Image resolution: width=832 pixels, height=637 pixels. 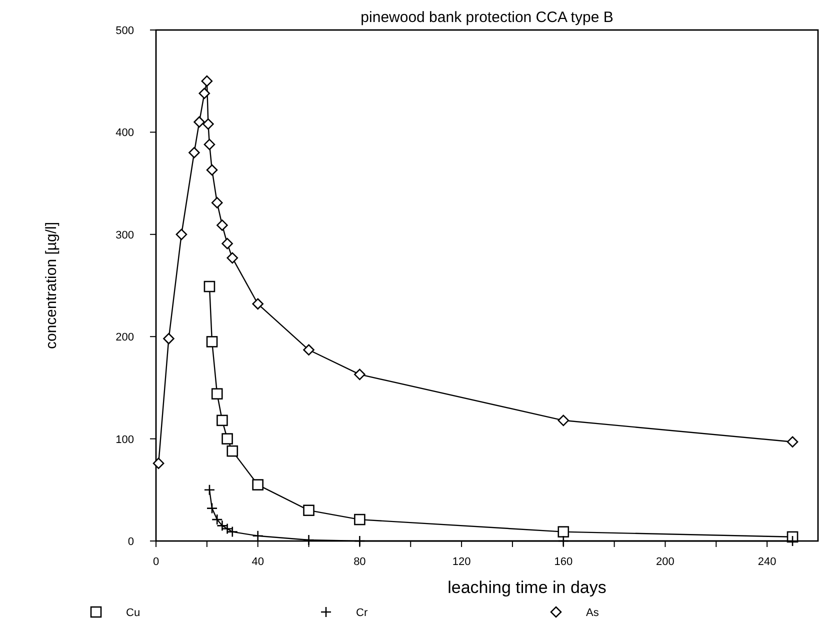 What do you see at coordinates (131, 542) in the screenshot?
I see `y-tick-label: 0` at bounding box center [131, 542].